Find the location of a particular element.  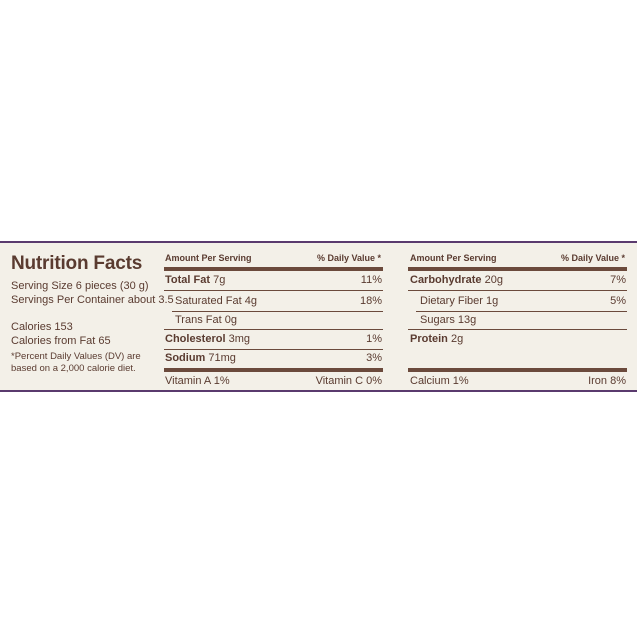

cholesterol-amount: 3mg is located at coordinates (239, 339).